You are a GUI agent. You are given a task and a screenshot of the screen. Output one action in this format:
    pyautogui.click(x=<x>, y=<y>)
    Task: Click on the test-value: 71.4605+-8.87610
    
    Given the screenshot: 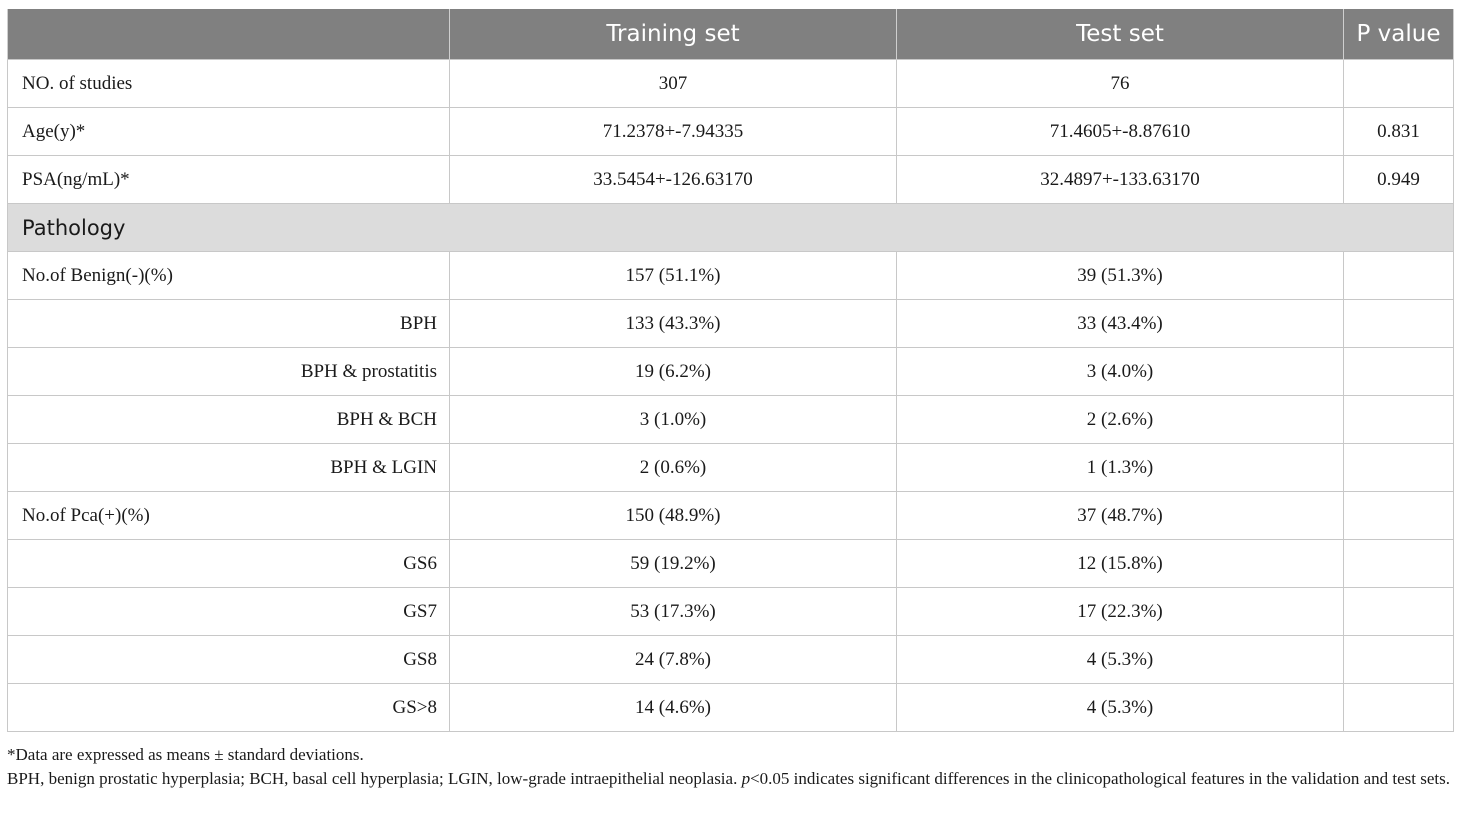 What is the action you would take?
    pyautogui.click(x=1120, y=131)
    